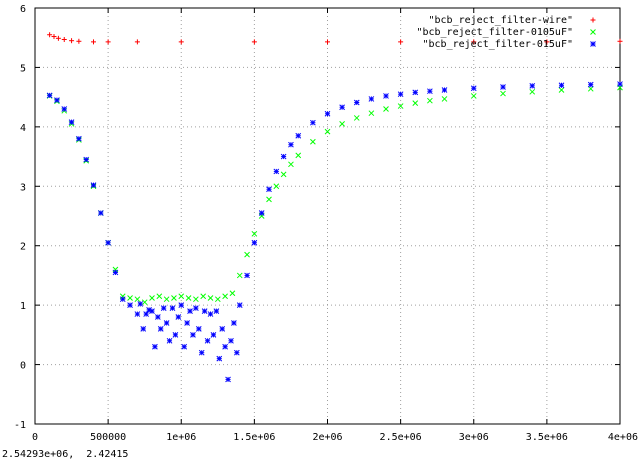 This screenshot has width=640, height=463. What do you see at coordinates (35, 437) in the screenshot?
I see `x-tick-label: 0` at bounding box center [35, 437].